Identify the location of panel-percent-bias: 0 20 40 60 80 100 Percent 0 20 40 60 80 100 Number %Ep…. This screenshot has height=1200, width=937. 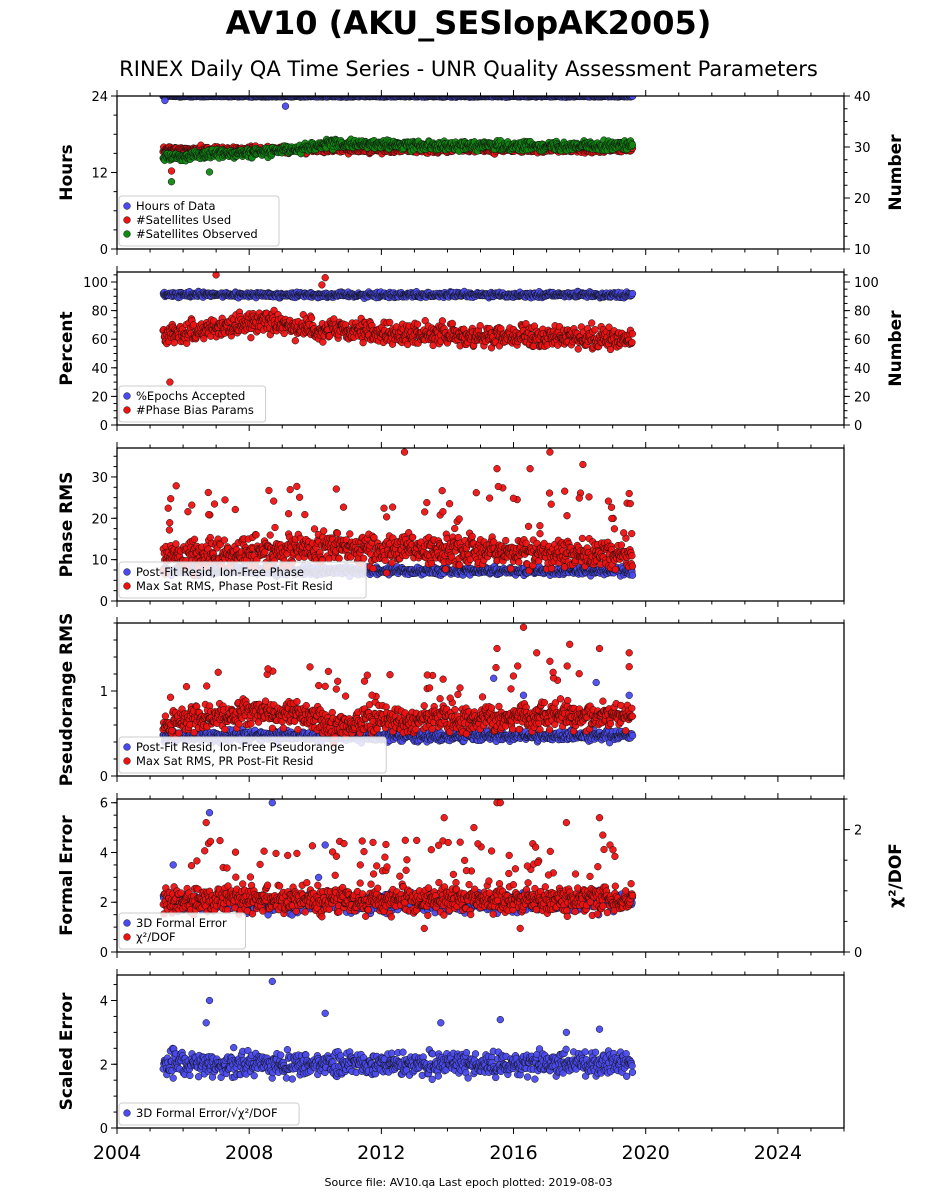
(481, 350).